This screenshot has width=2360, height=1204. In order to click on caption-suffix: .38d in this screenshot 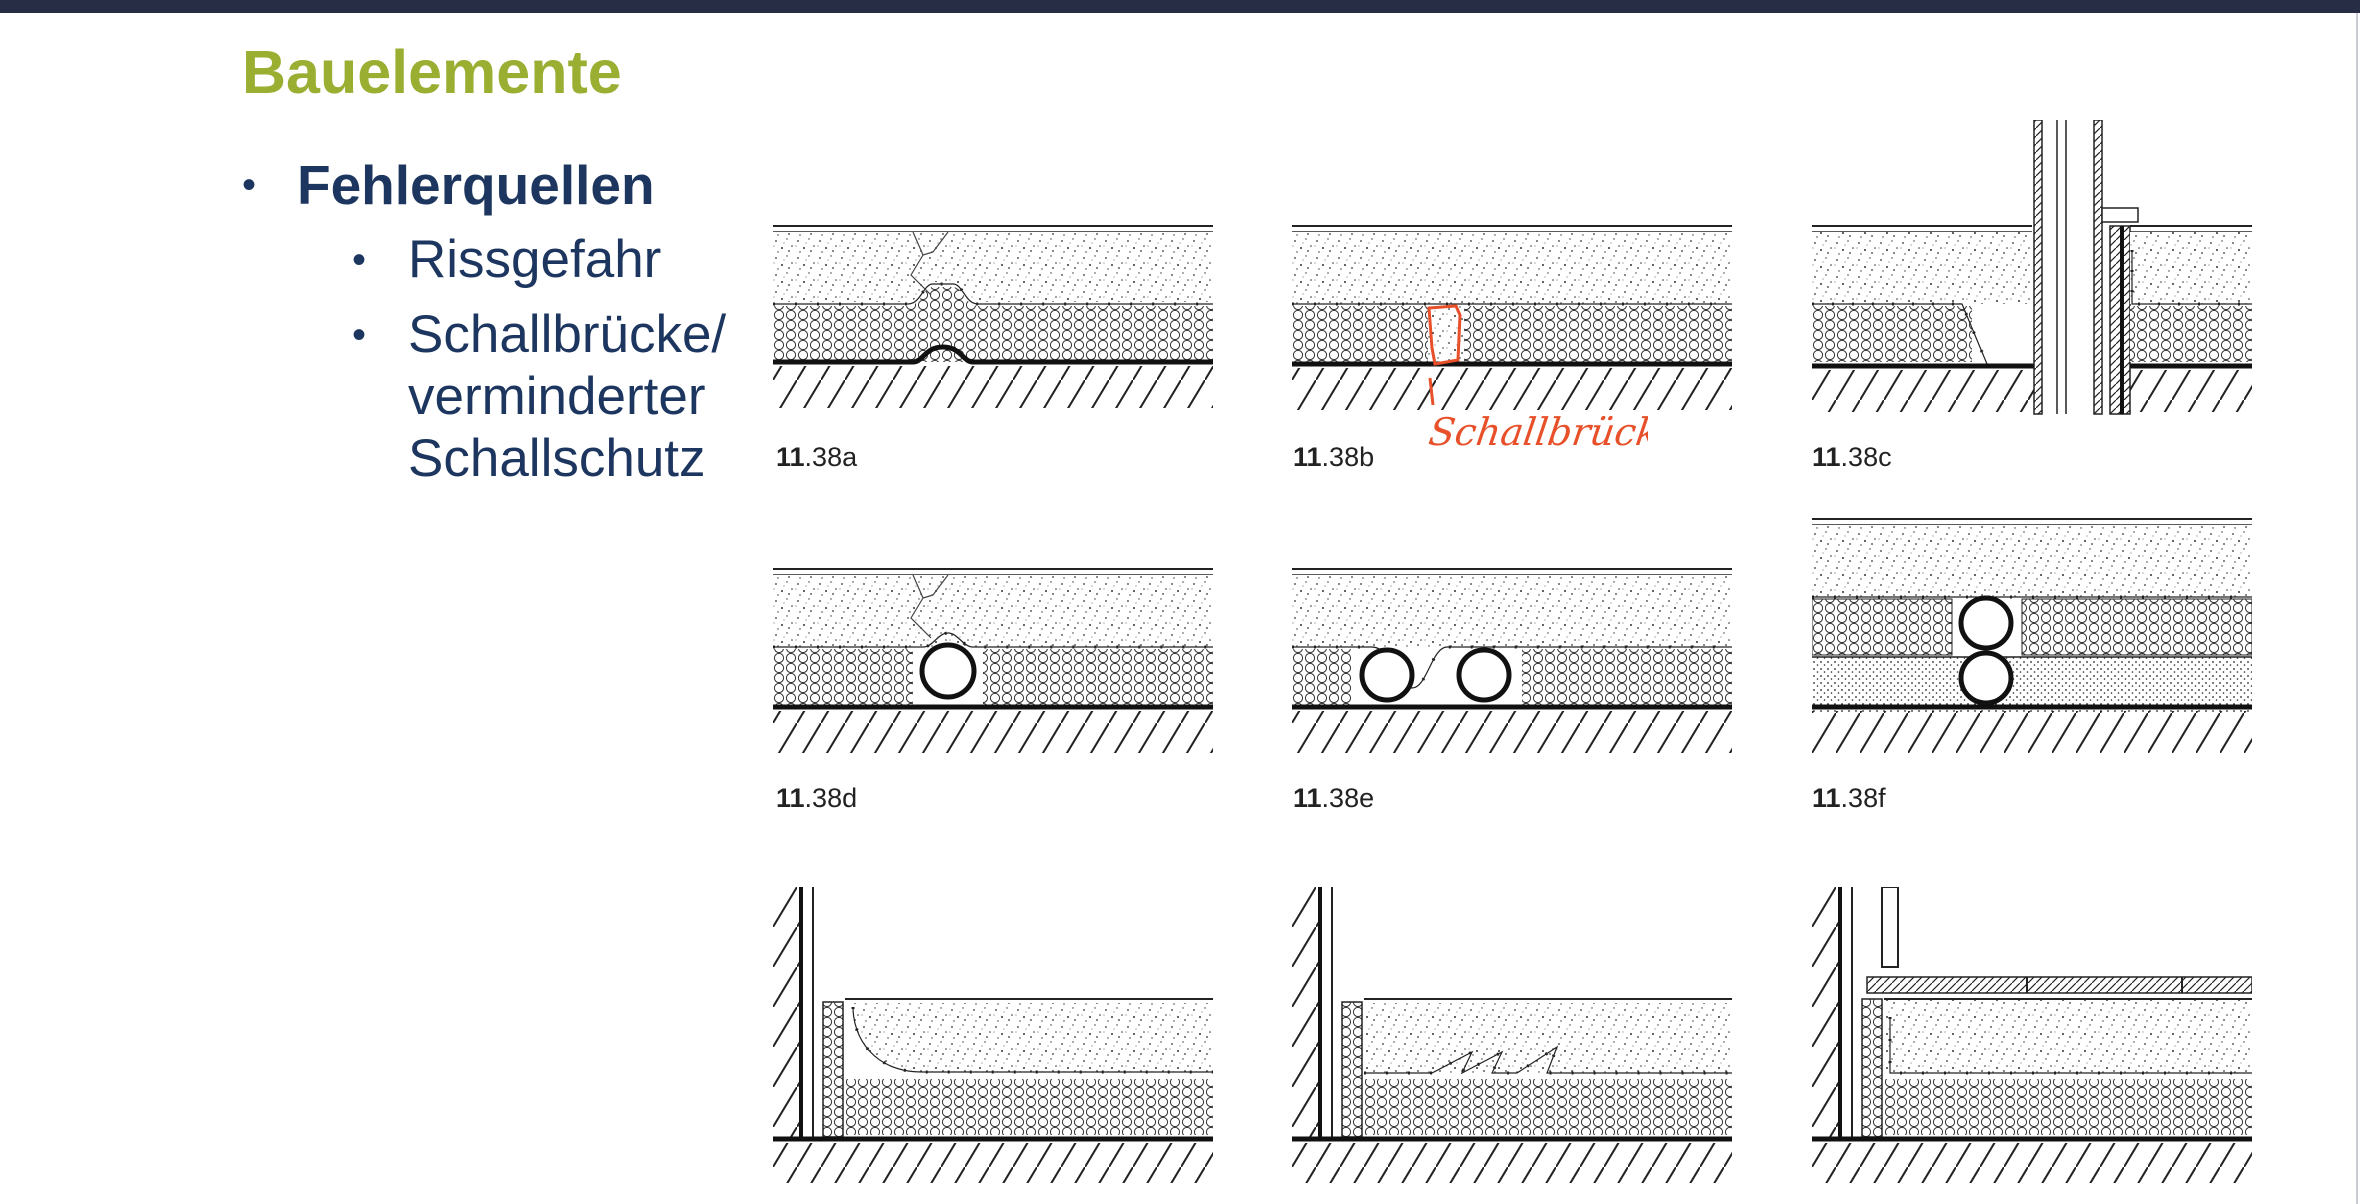, I will do `click(831, 798)`.